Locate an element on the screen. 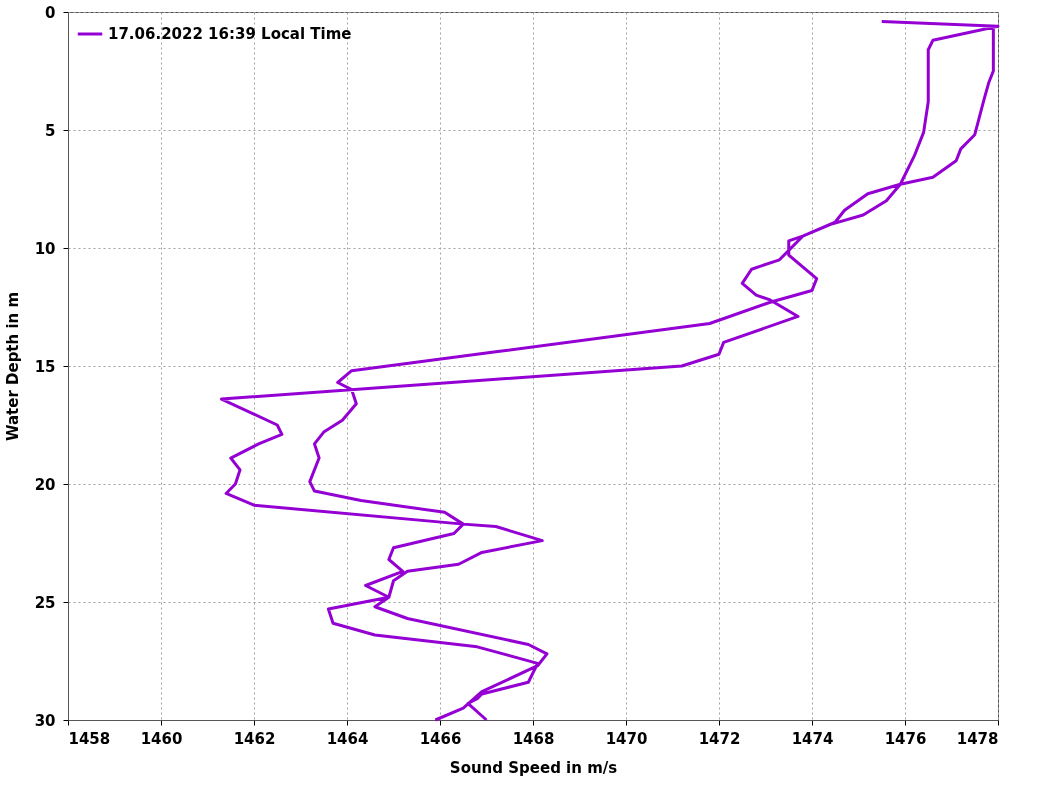 This screenshot has height=805, width=1061. y-tick-label: 25 is located at coordinates (45, 602).